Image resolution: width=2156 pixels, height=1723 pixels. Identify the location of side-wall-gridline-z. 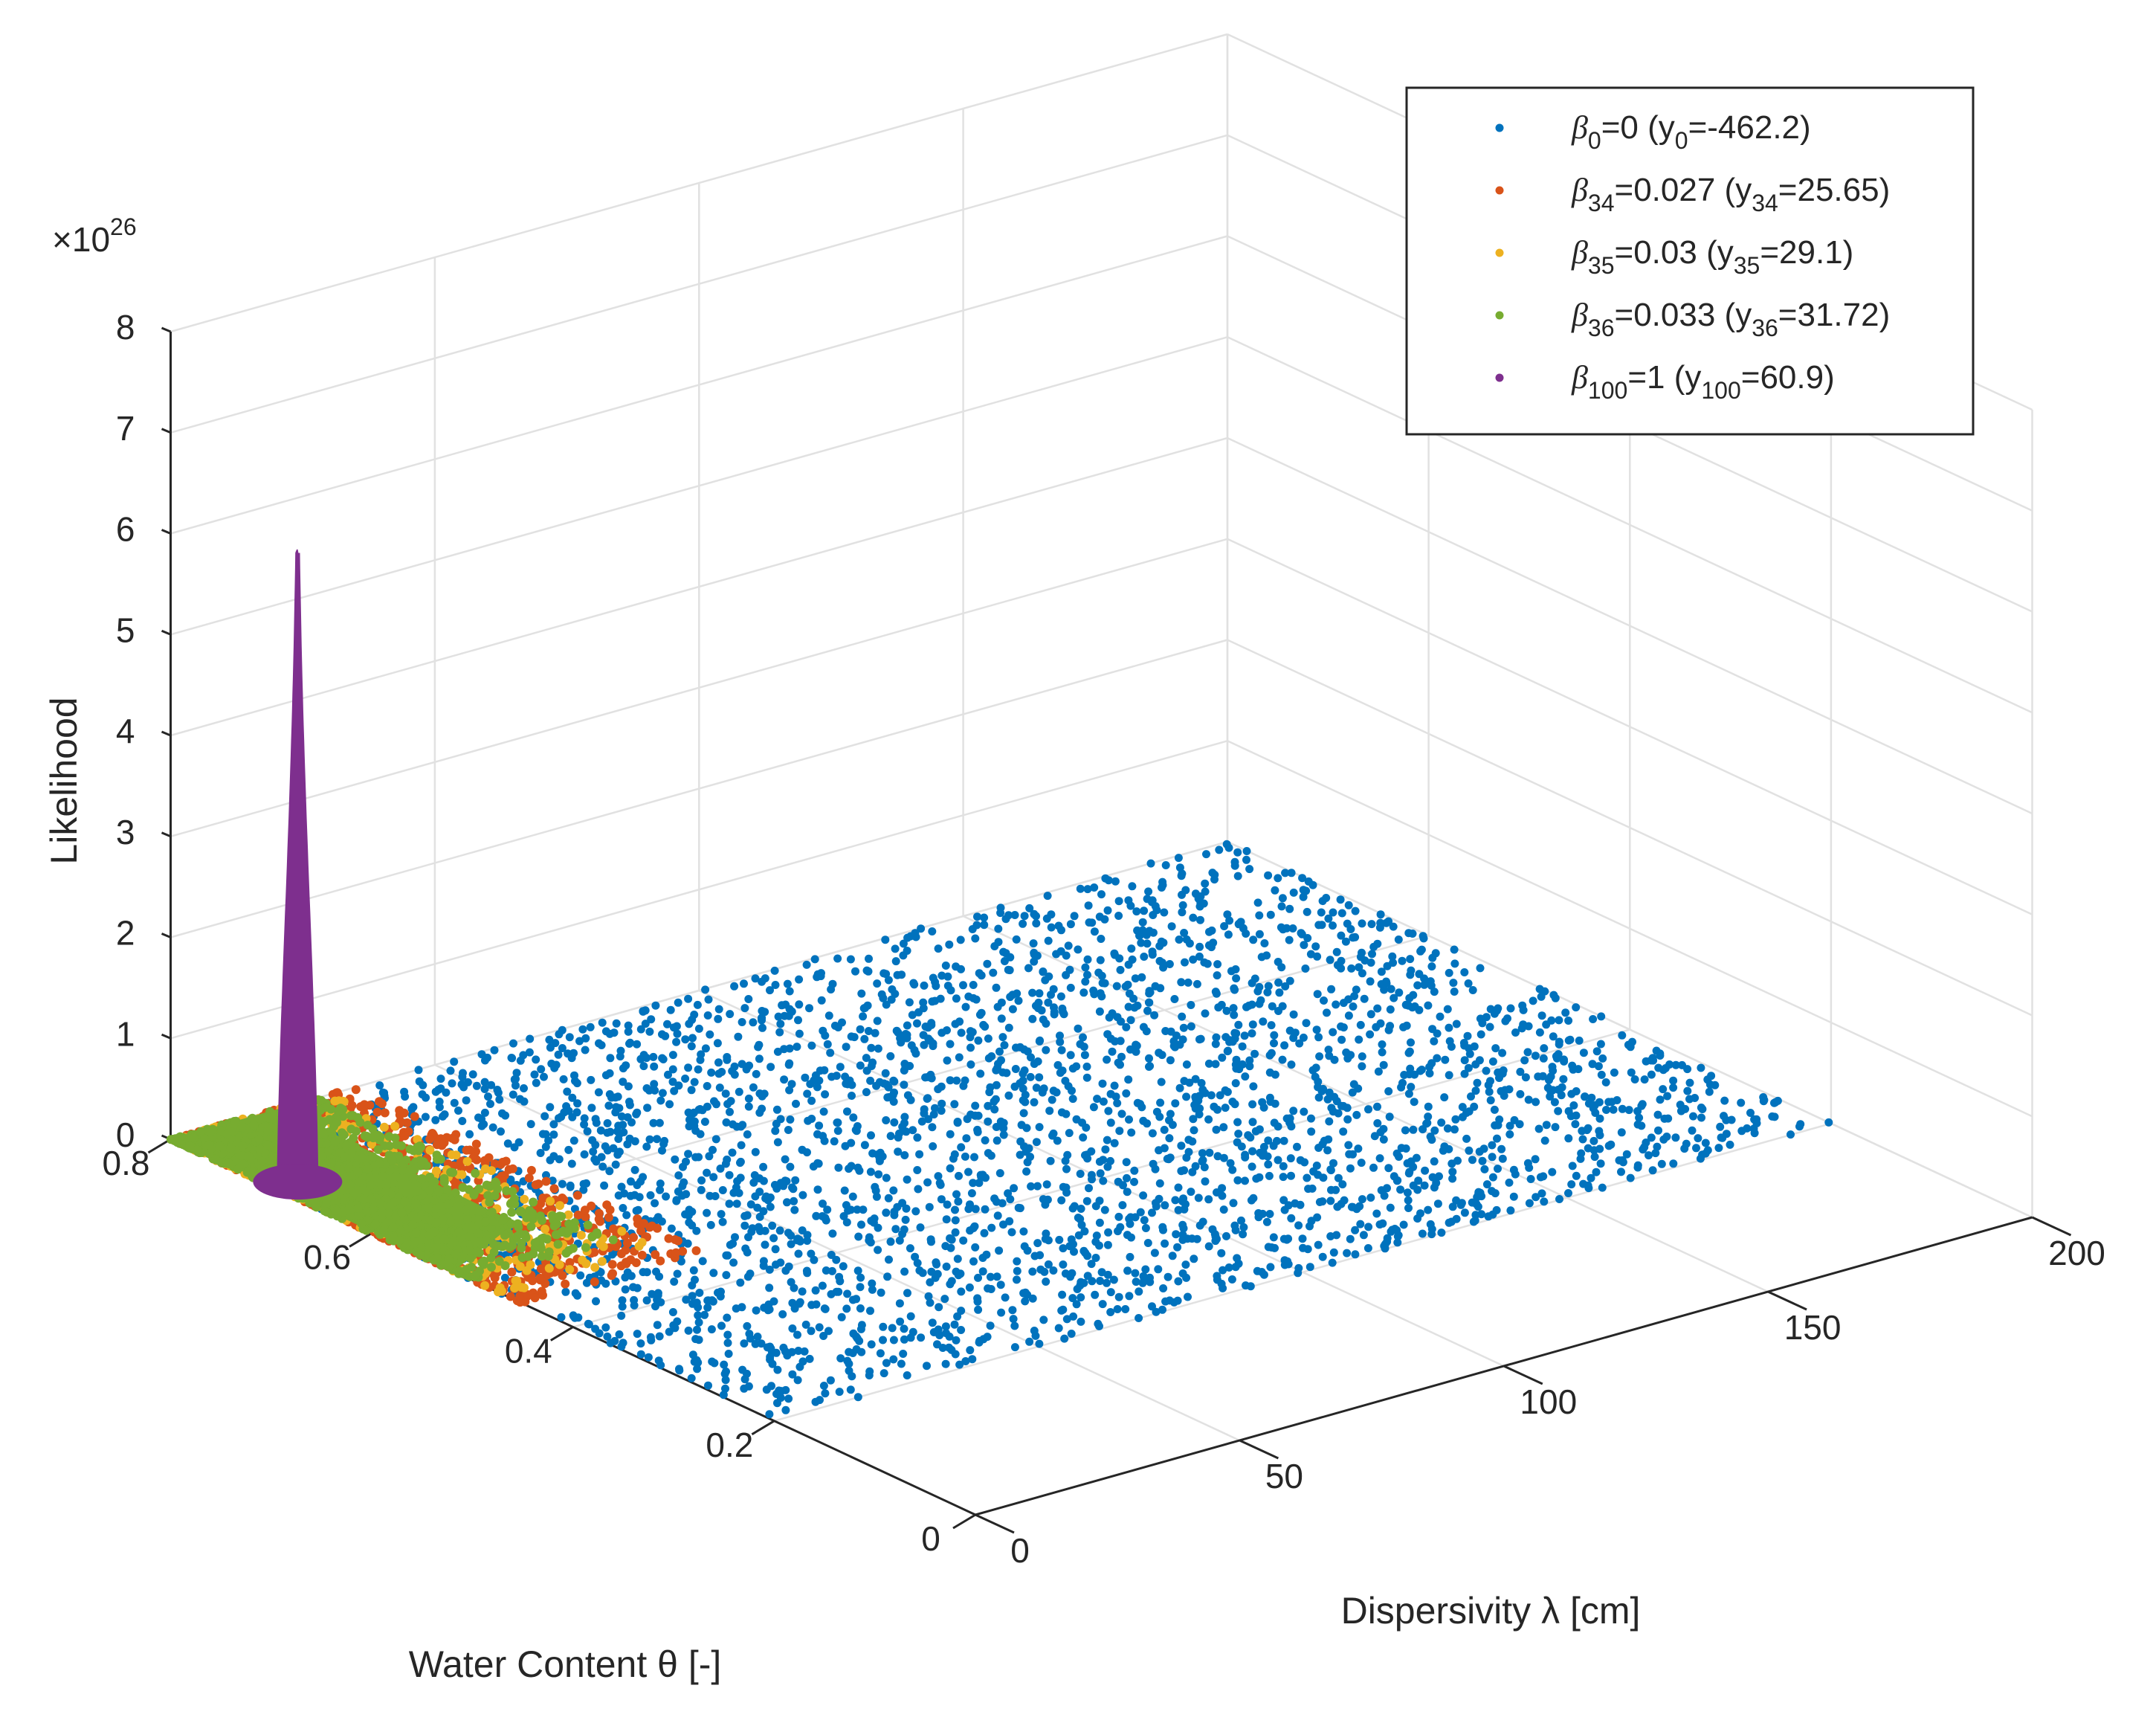
(1630, 828).